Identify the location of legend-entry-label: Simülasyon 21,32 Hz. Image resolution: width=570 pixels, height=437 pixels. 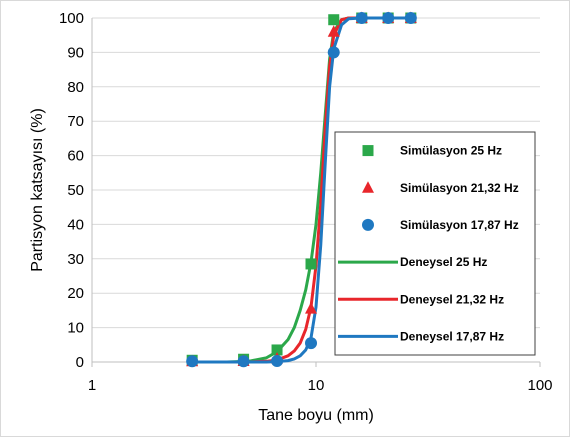
(459, 188).